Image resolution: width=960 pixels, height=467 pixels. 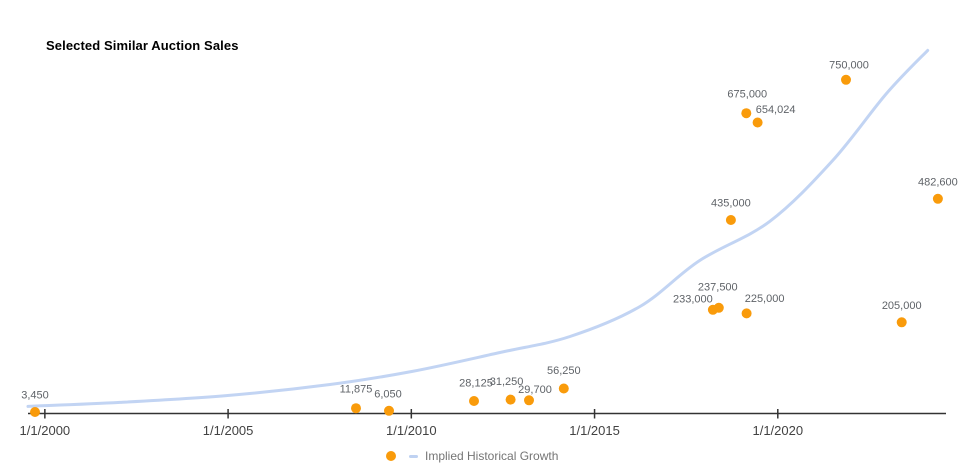 What do you see at coordinates (142, 45) in the screenshot?
I see `chart-title: Selected Similar Auction Sales` at bounding box center [142, 45].